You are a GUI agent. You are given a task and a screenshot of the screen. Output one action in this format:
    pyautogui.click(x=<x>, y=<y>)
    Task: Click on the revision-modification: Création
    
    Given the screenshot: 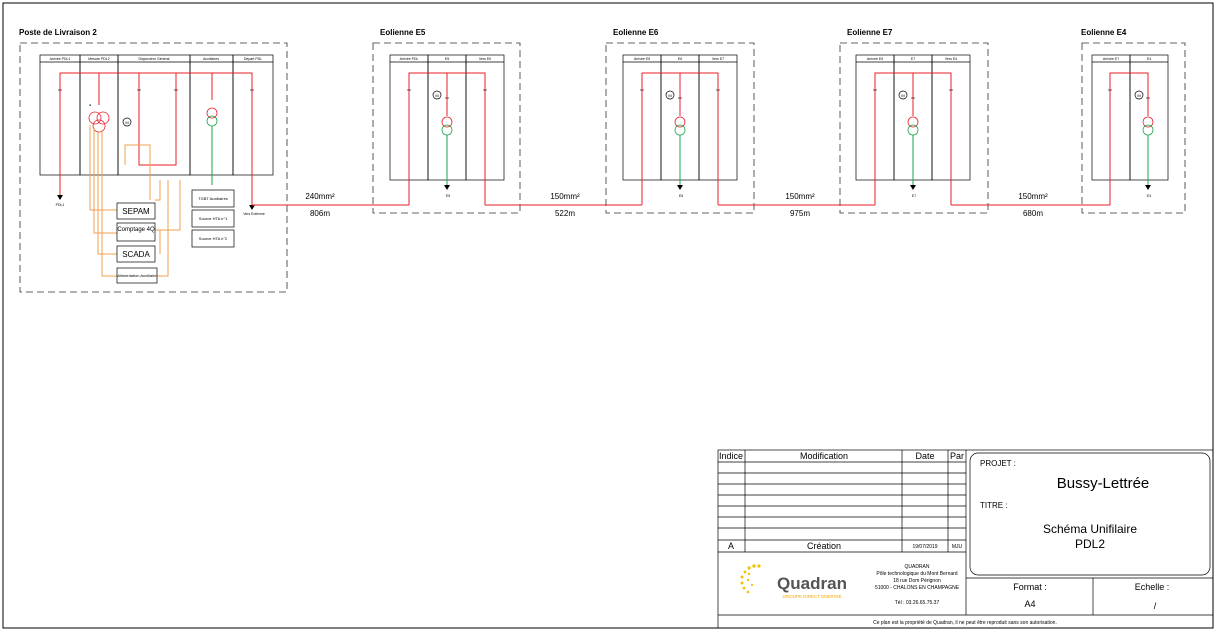 What is the action you would take?
    pyautogui.click(x=824, y=546)
    